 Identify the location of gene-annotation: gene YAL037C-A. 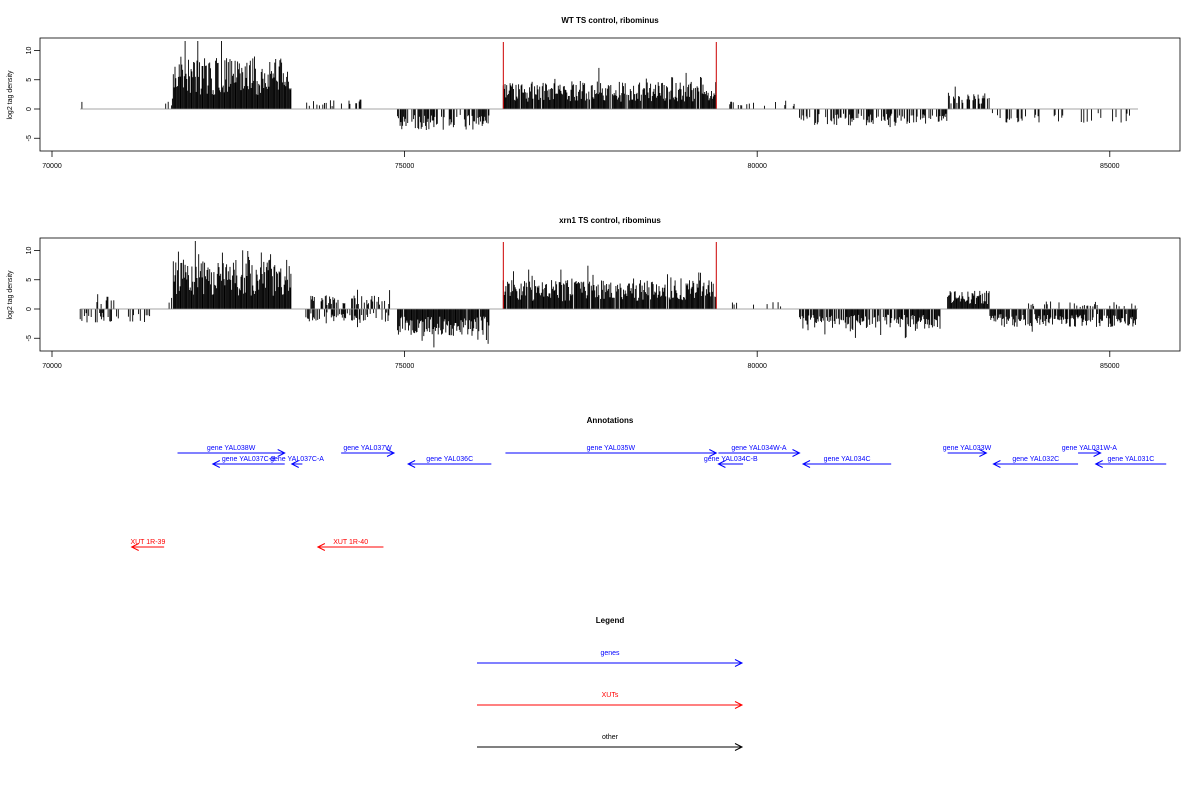
(297, 462).